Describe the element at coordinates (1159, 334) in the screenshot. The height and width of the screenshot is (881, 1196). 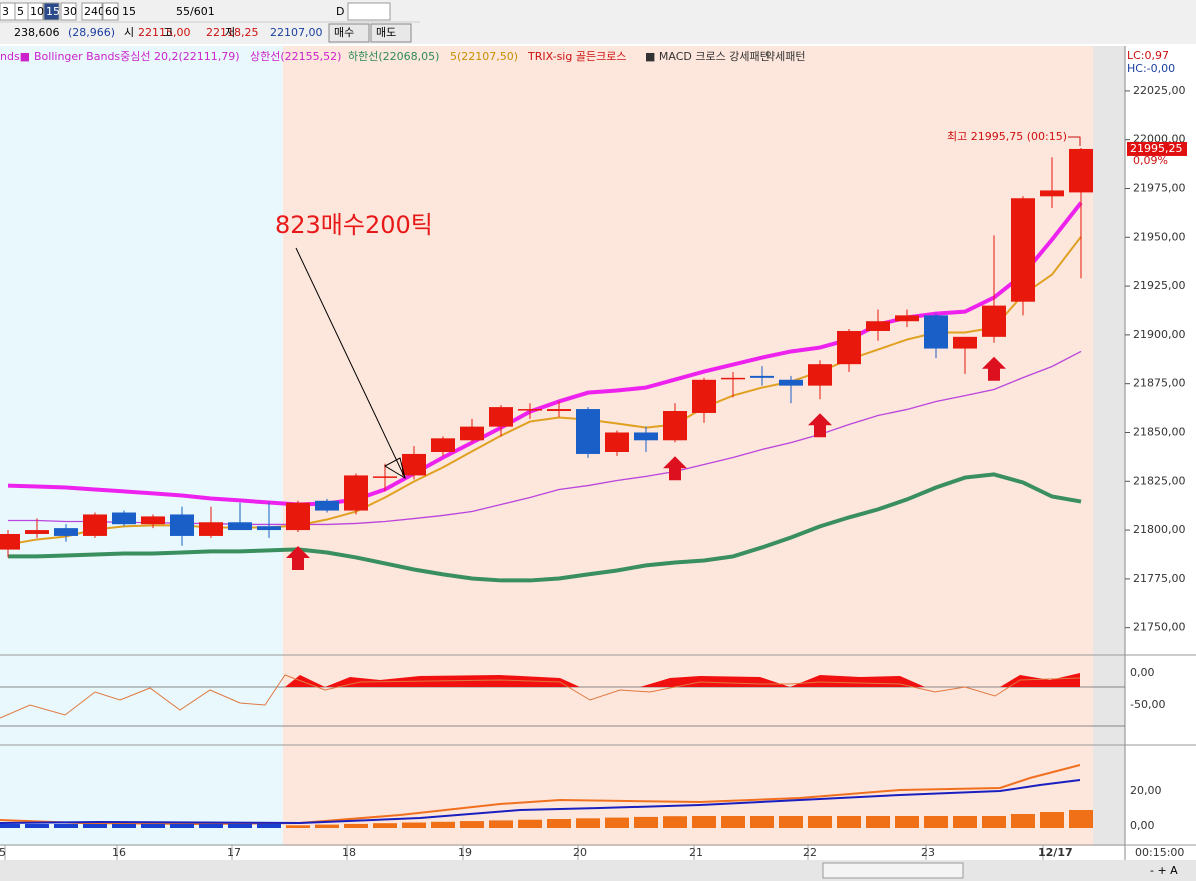
I see `y-tick-label: 21900,00` at that location.